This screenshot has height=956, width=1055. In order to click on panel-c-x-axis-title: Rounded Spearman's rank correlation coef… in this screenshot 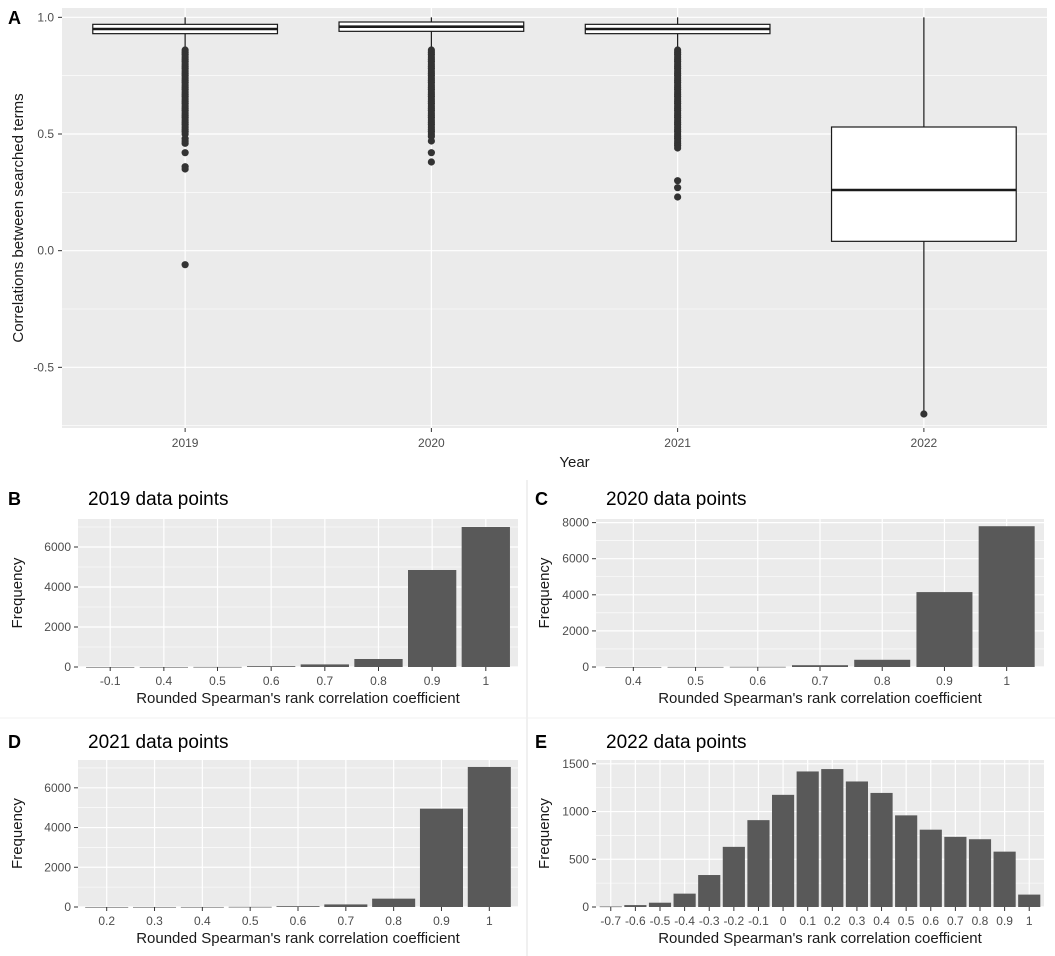, I will do `click(820, 698)`.